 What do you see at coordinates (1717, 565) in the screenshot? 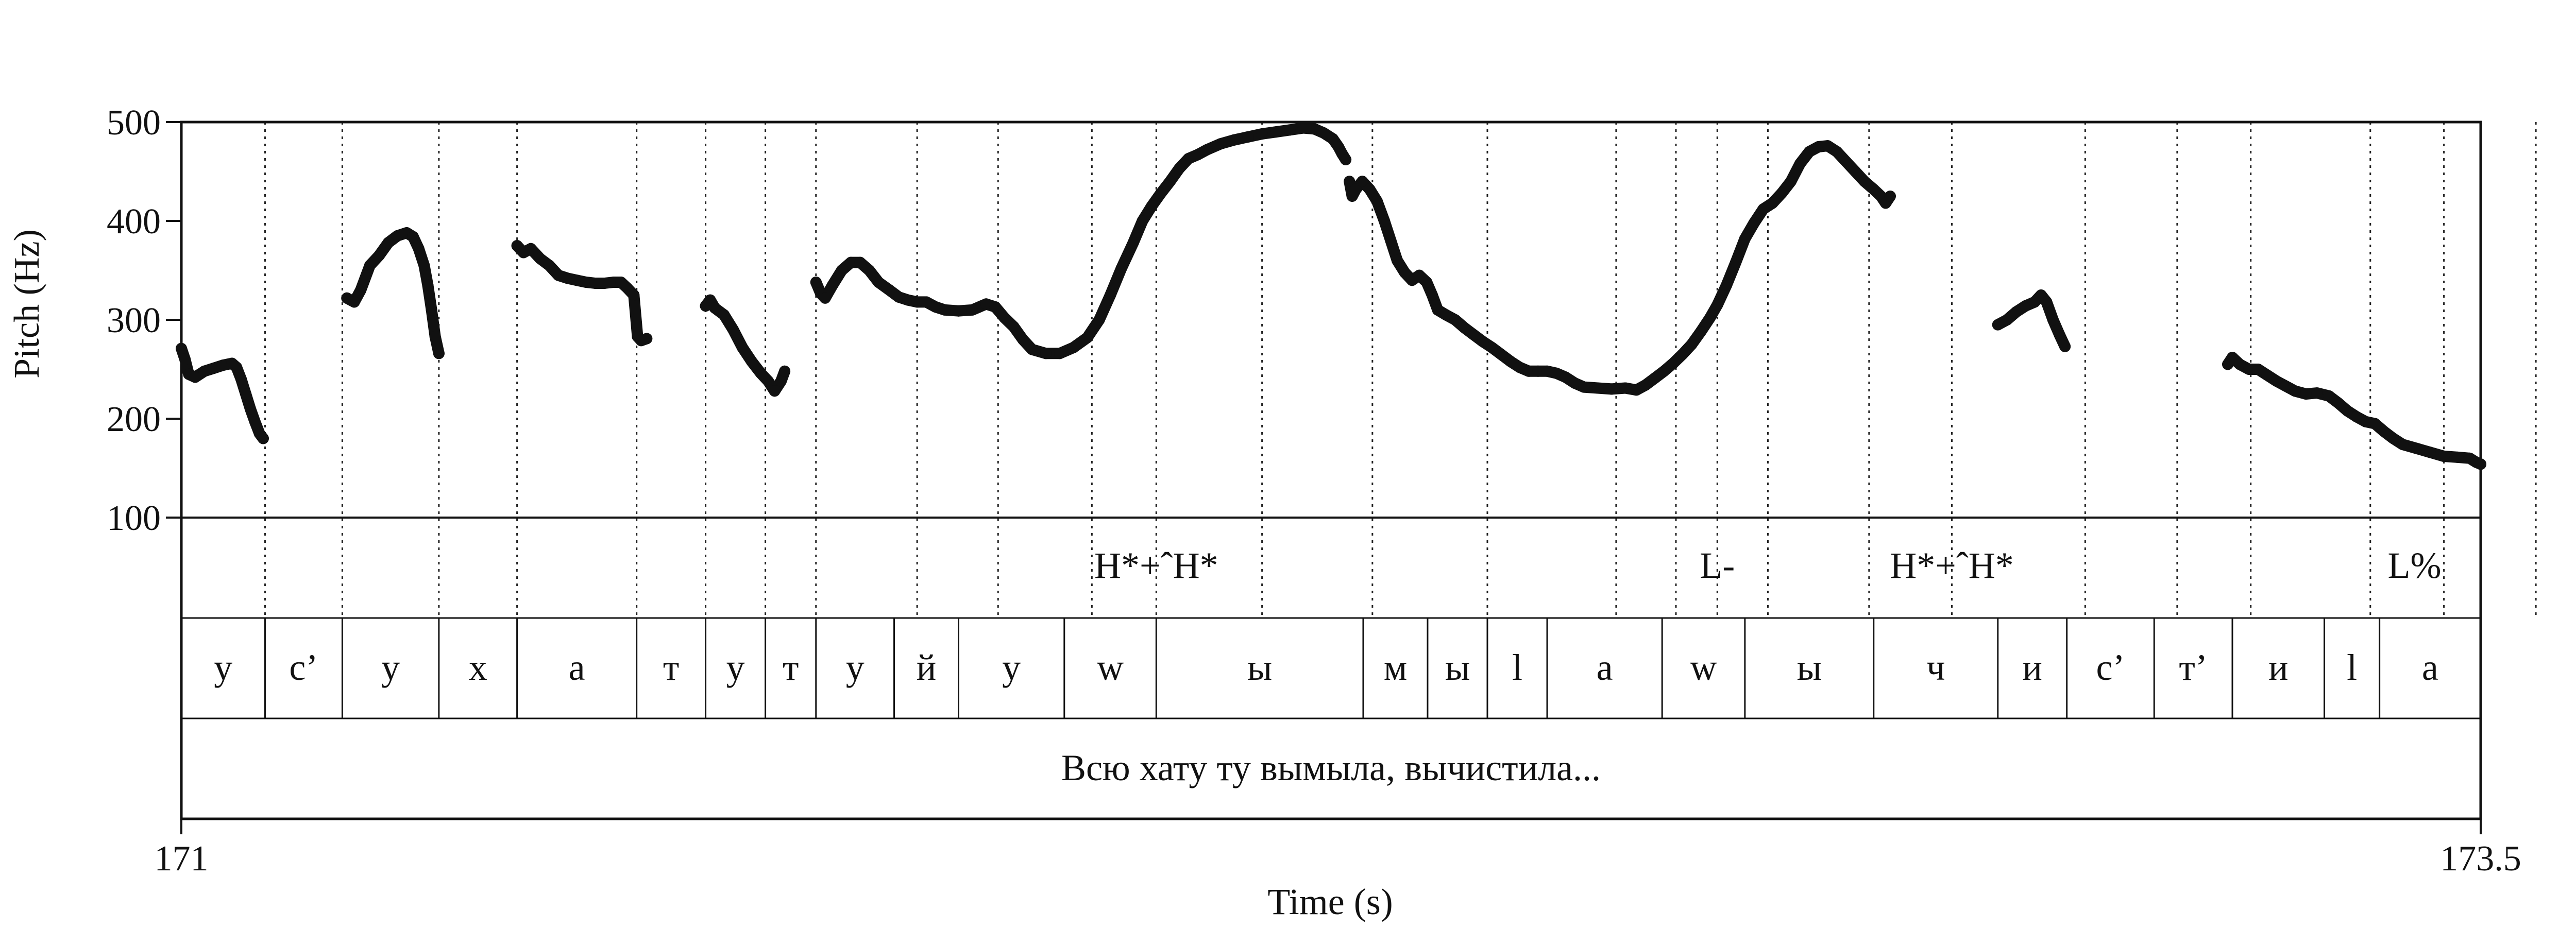
I see `tone-label: L-` at bounding box center [1717, 565].